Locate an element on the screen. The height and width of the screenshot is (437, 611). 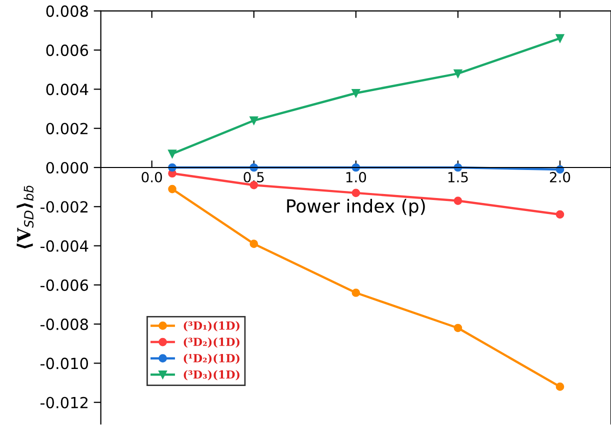
legend-label: (³D₂)(1D) is located at coordinates (212, 342).